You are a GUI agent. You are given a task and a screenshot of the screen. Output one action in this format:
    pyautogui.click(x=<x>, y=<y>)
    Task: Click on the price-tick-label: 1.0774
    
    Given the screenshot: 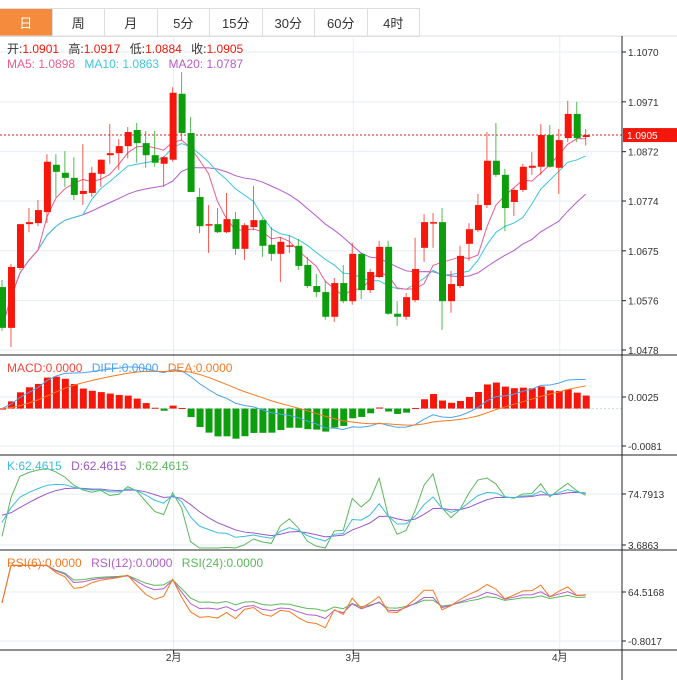 What is the action you would take?
    pyautogui.click(x=643, y=202)
    